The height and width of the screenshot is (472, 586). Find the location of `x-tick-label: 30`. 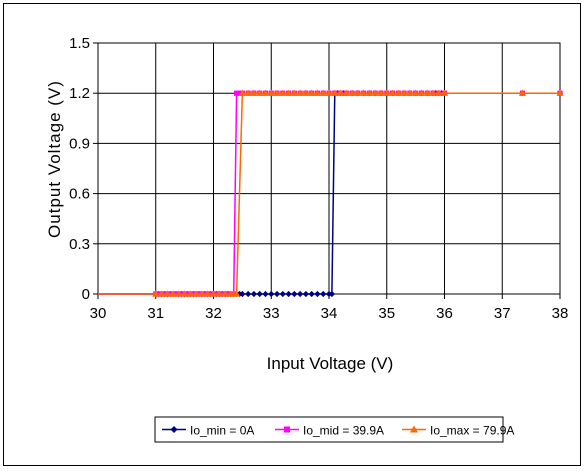

x-tick-label: 30 is located at coordinates (98, 313).